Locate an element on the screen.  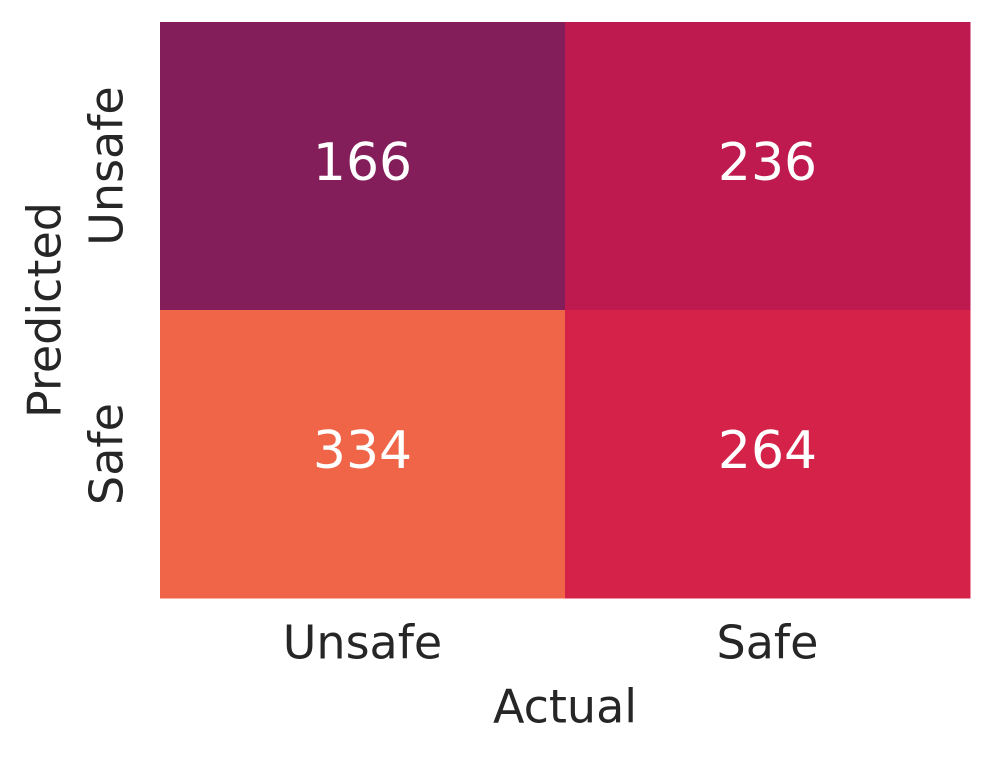
cell-value: 264 is located at coordinates (767, 451).